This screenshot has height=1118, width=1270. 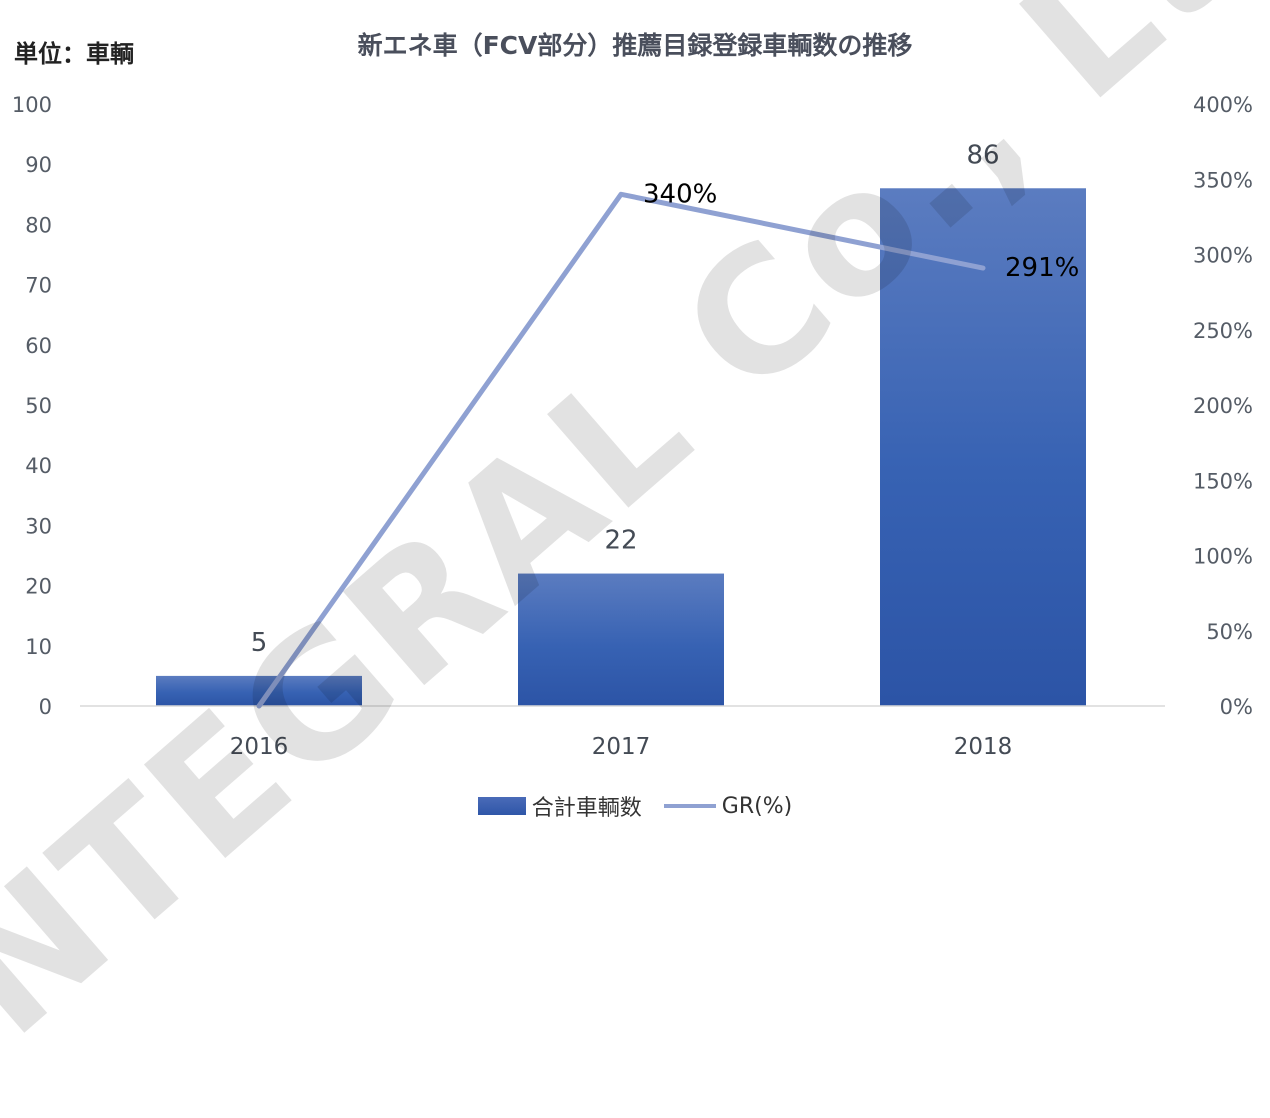 I want to click on y-right-tick-label: 50%, so click(x=1229, y=632).